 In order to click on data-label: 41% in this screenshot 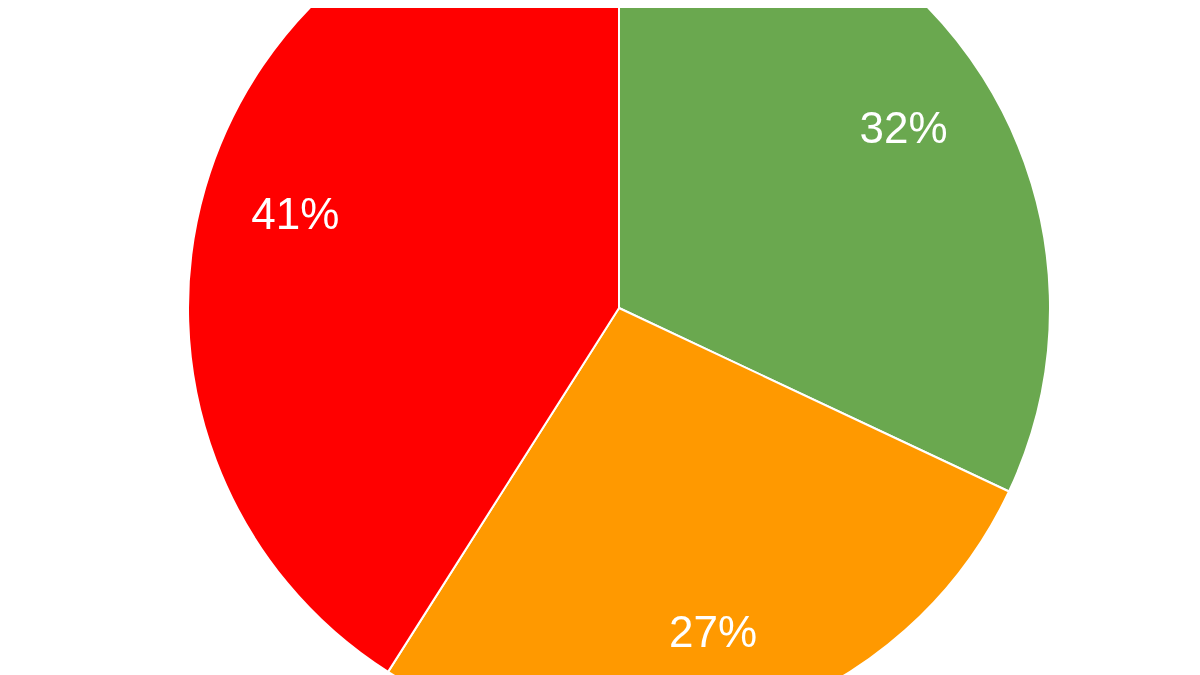, I will do `click(295, 214)`.